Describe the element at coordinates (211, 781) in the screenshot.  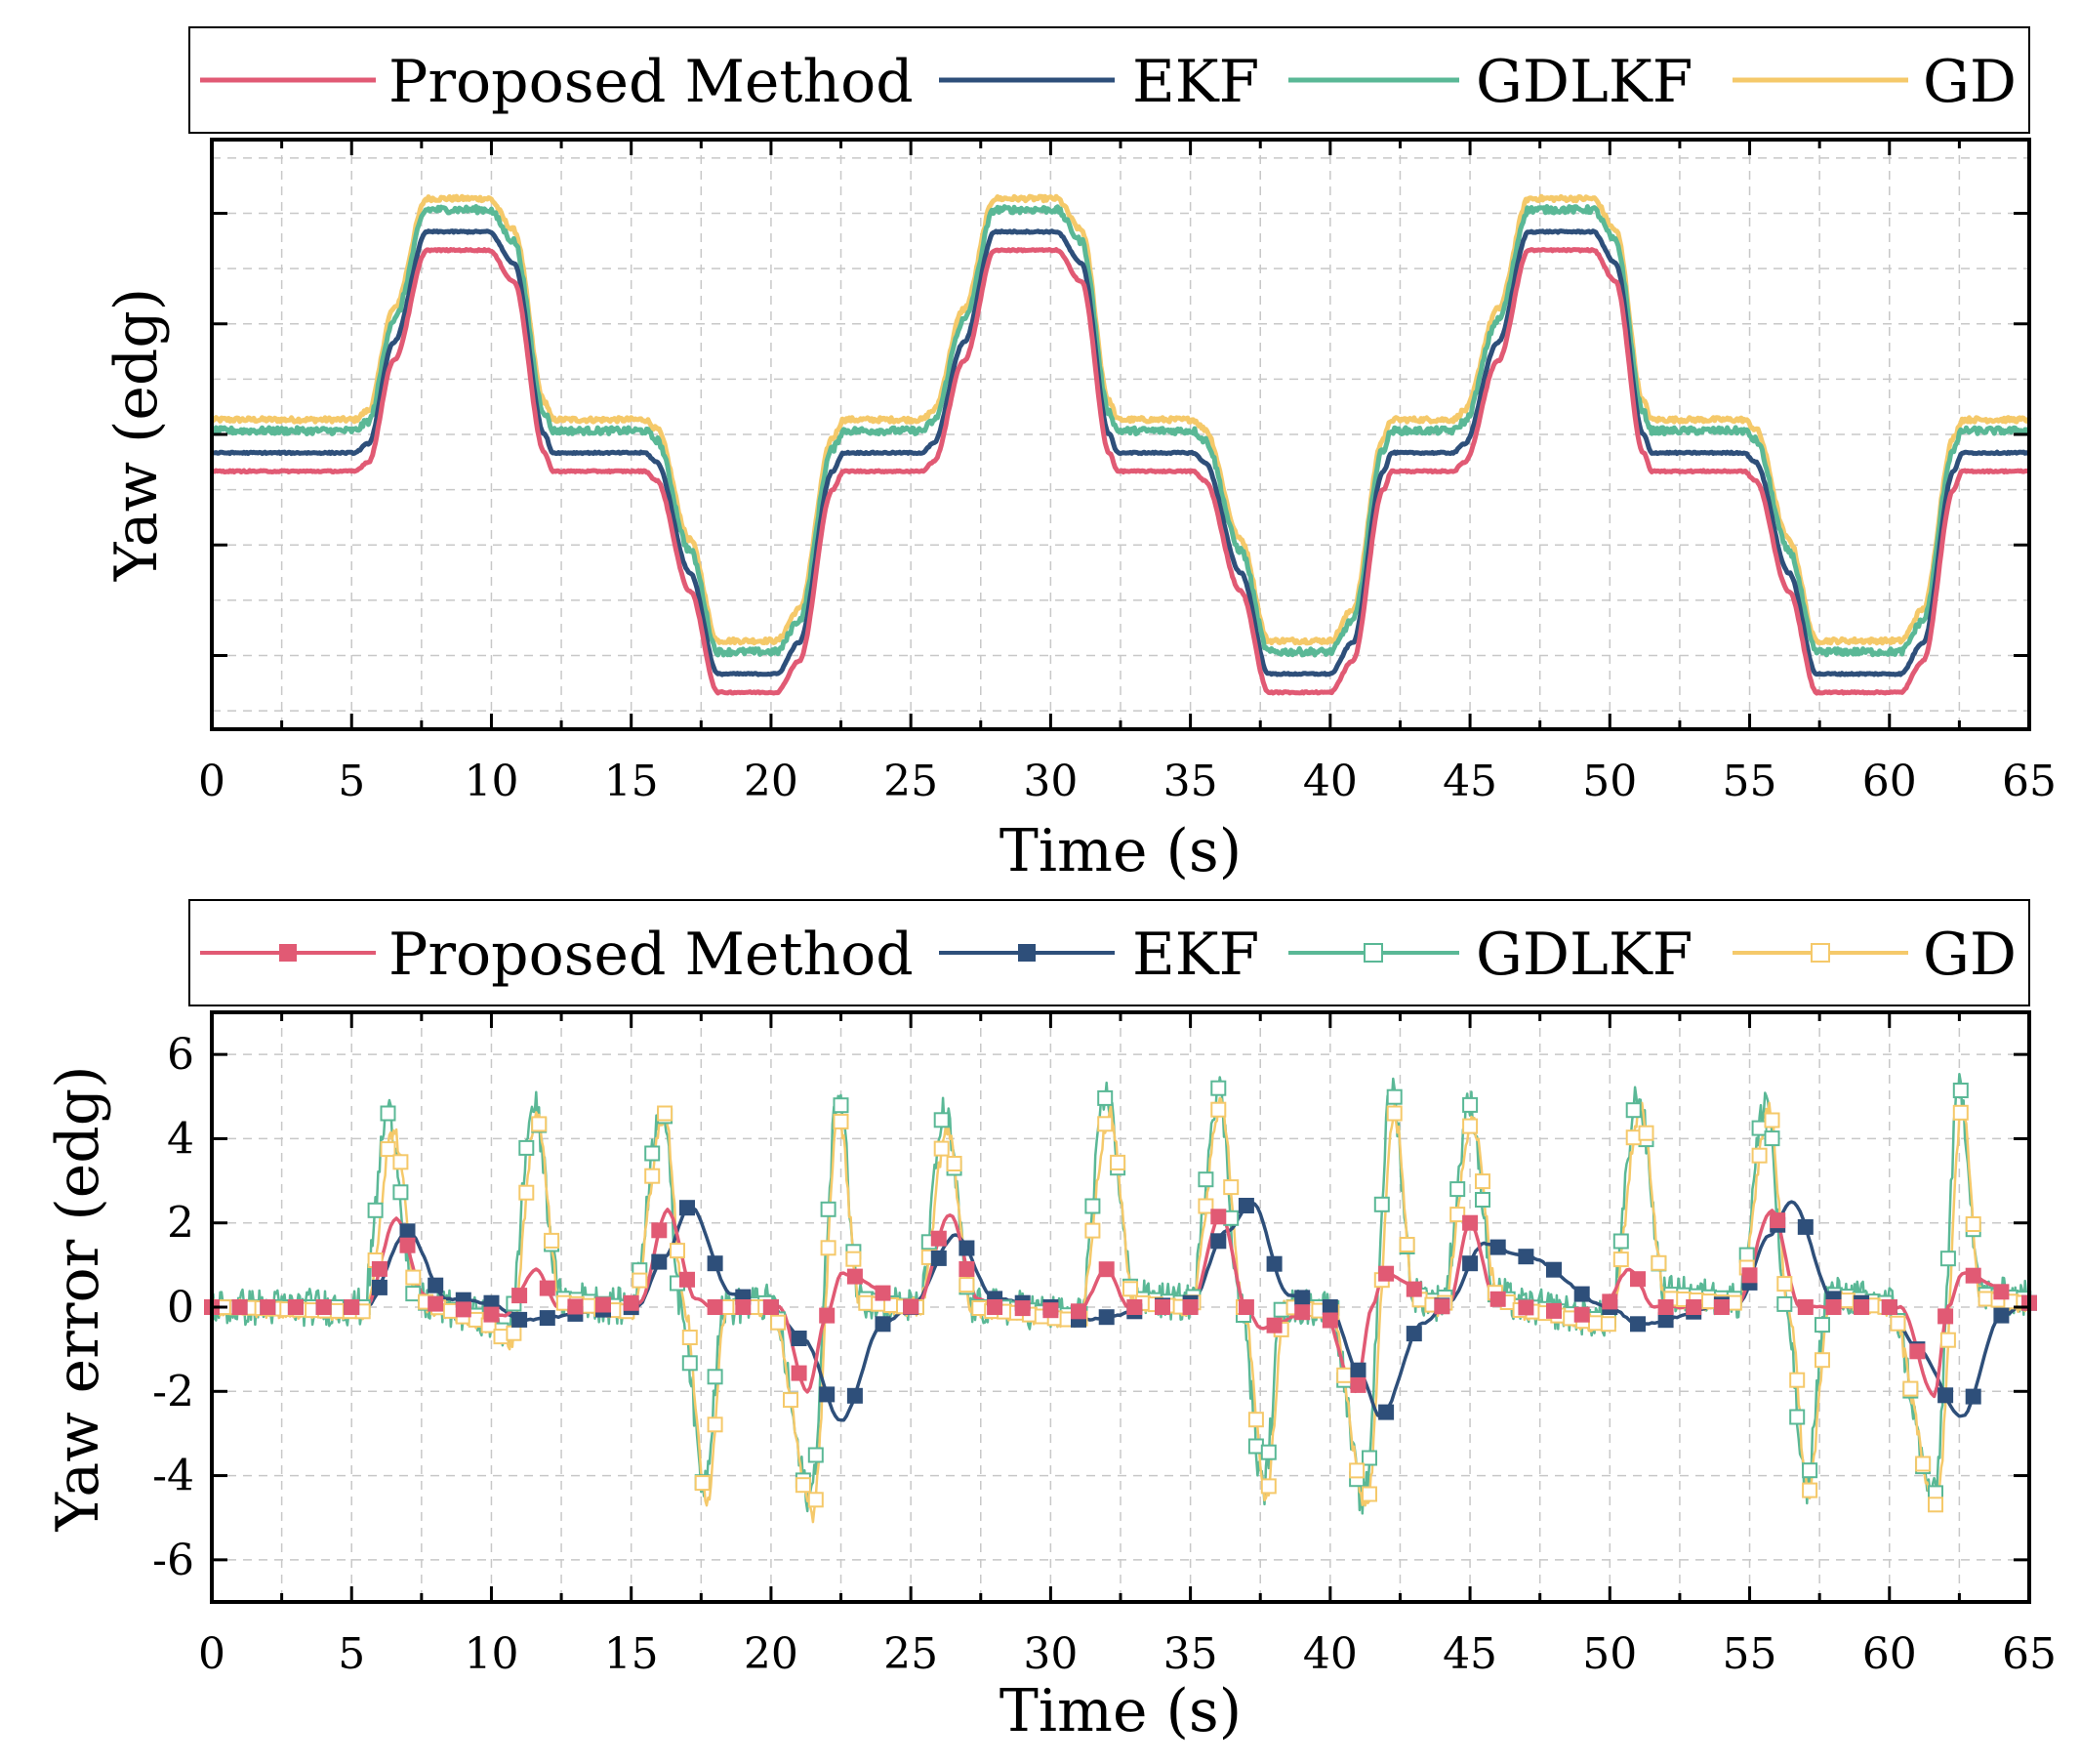
I see `yaw-x-tick-label: 0` at that location.